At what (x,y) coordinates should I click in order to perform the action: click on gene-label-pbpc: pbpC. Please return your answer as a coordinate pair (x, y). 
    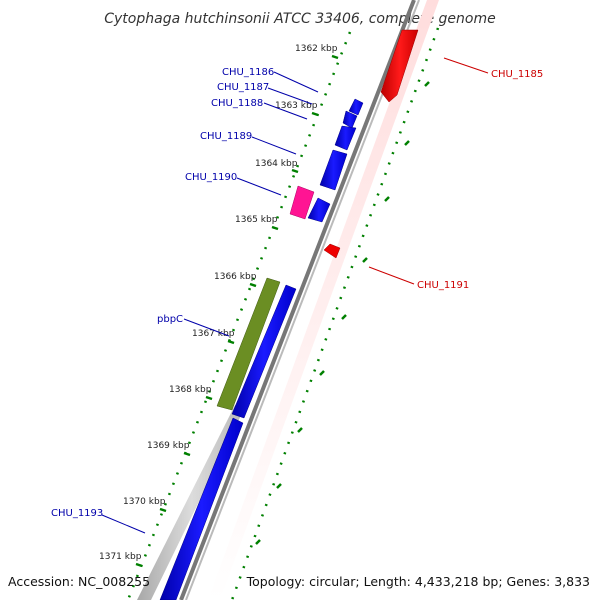
    Looking at the image, I should click on (170, 319).